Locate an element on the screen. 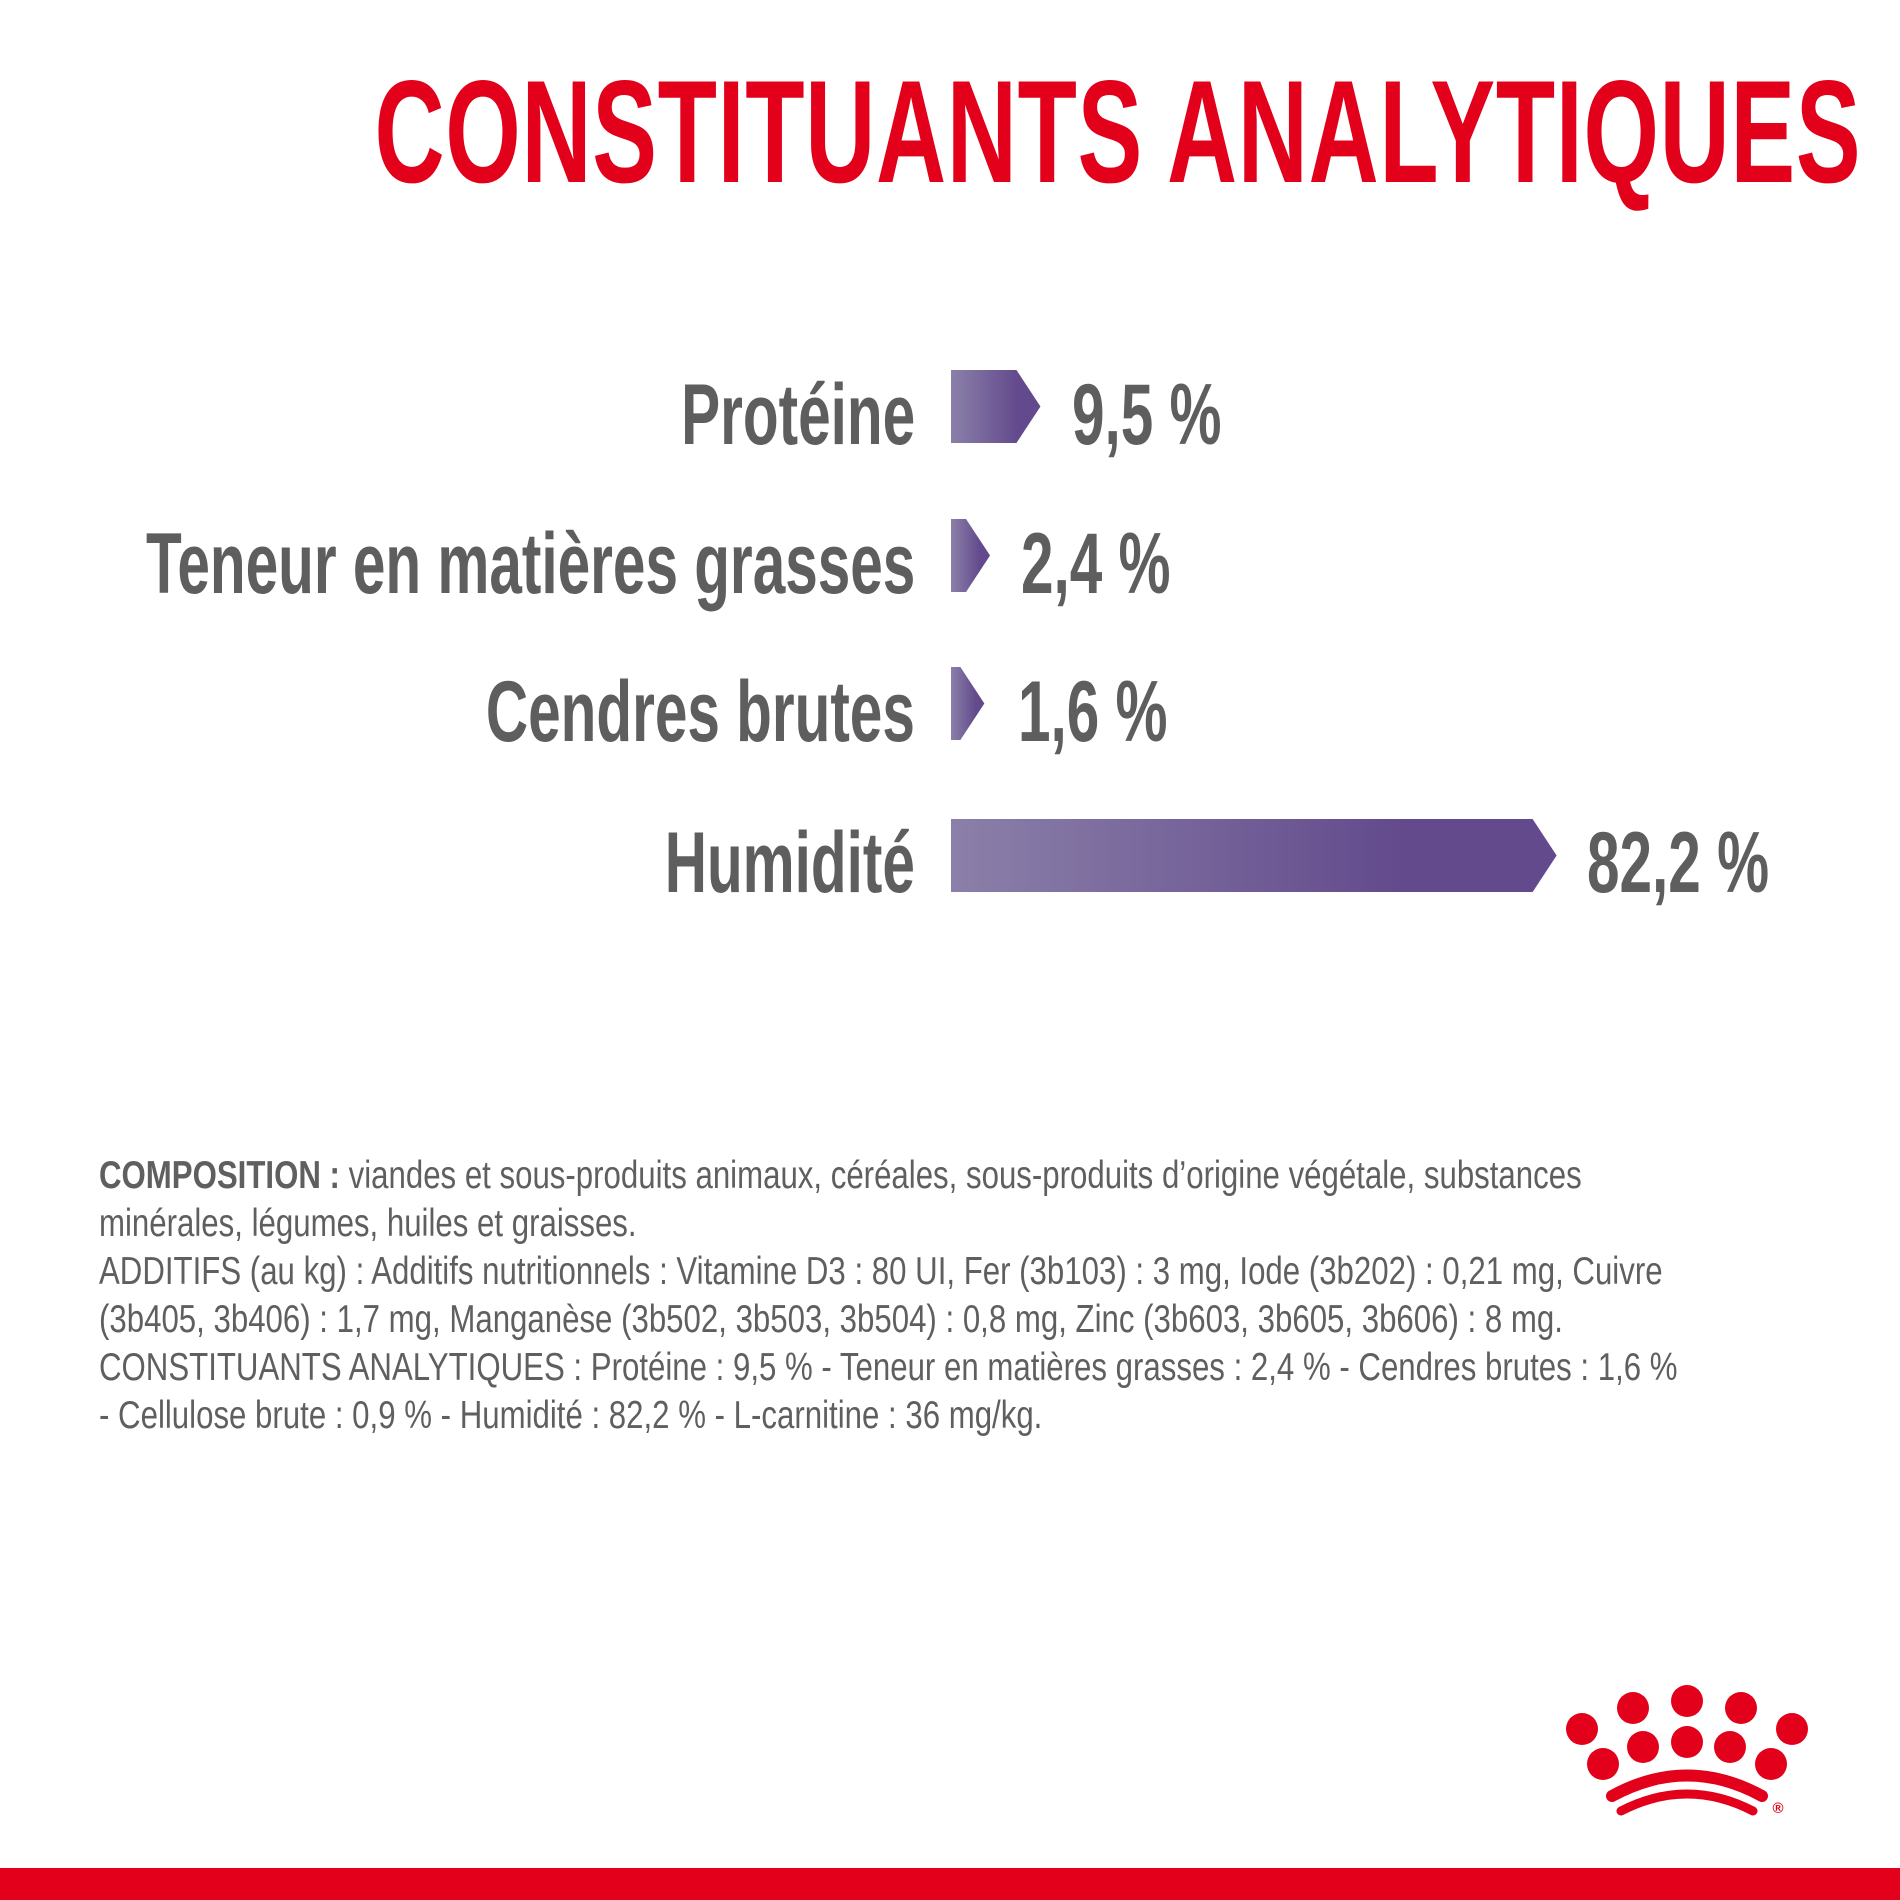 The image size is (1900, 1900). bar-label-matieres-grasses: Teneur en matières grasses is located at coordinates (530, 564).